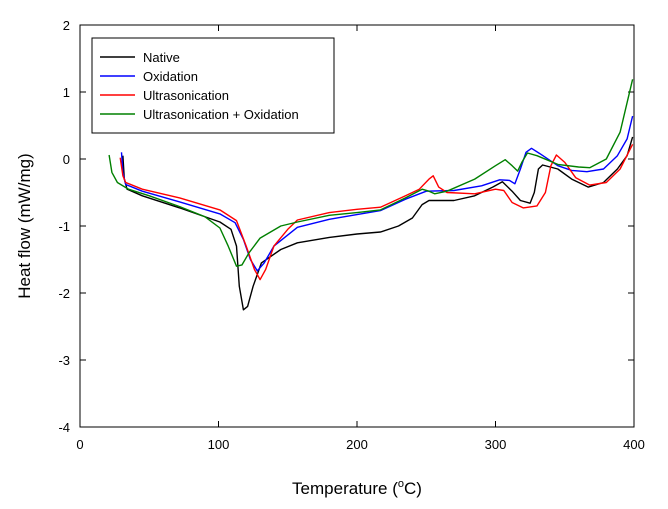 Image resolution: width=668 pixels, height=509 pixels. I want to click on x-tick-label: 200, so click(357, 444).